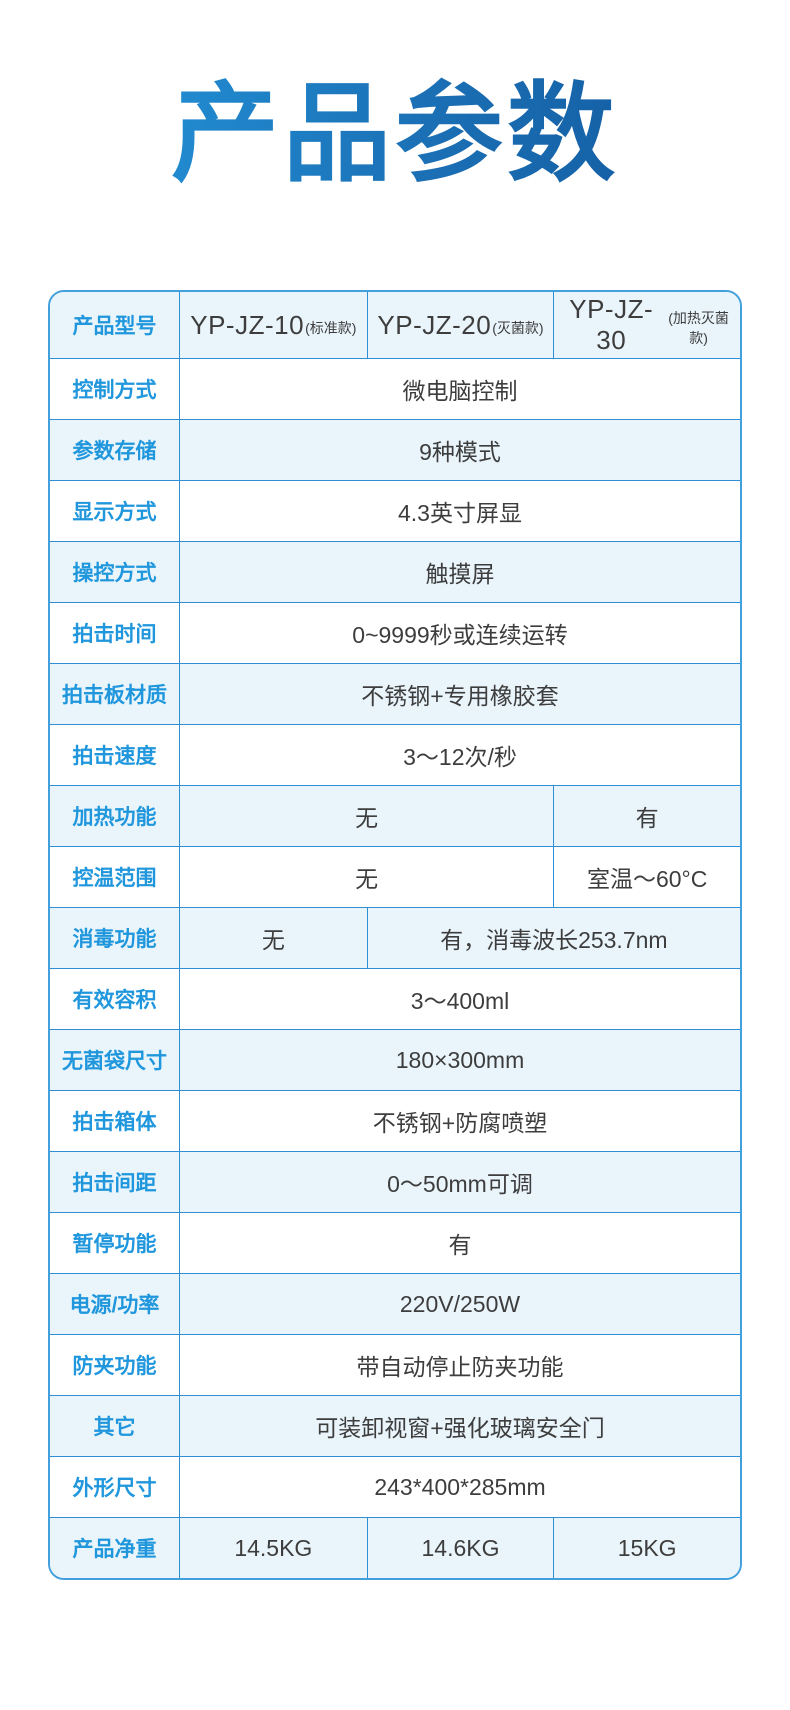  I want to click on row-label: 拍击时间, so click(115, 633).